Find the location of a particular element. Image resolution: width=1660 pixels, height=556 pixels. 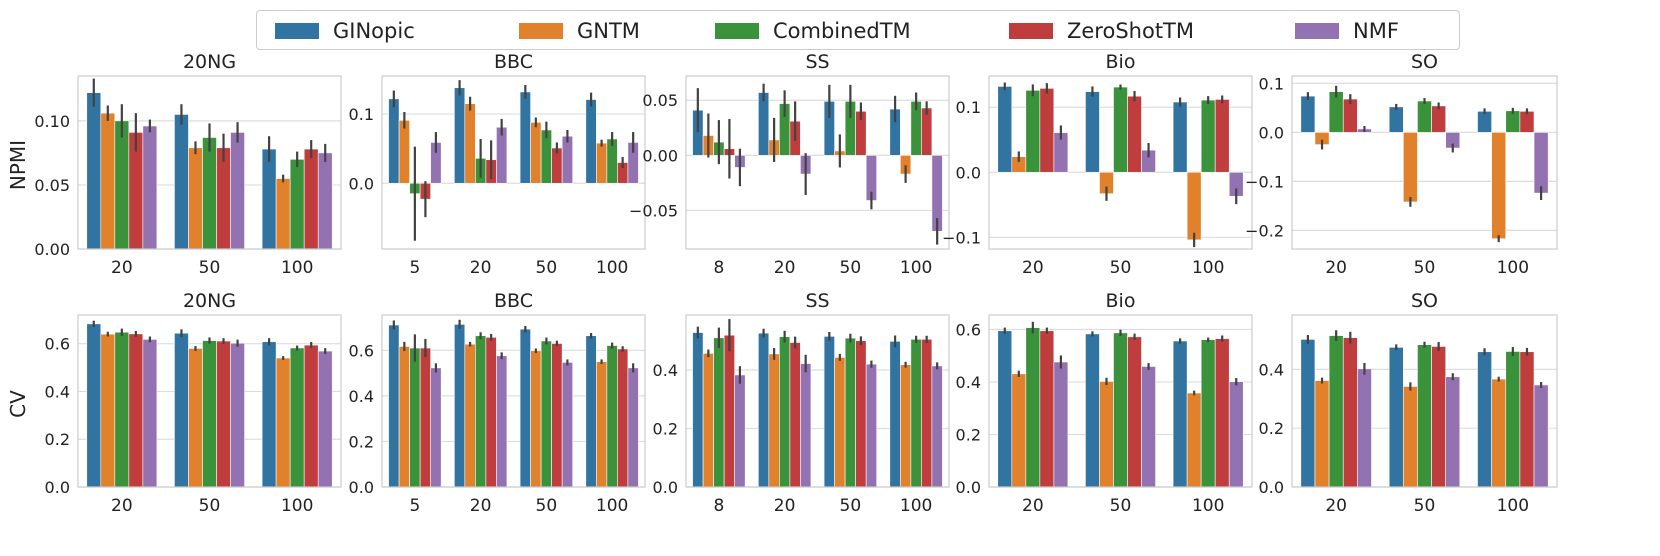

legend-item-gntm: GNTM is located at coordinates (579, 31).